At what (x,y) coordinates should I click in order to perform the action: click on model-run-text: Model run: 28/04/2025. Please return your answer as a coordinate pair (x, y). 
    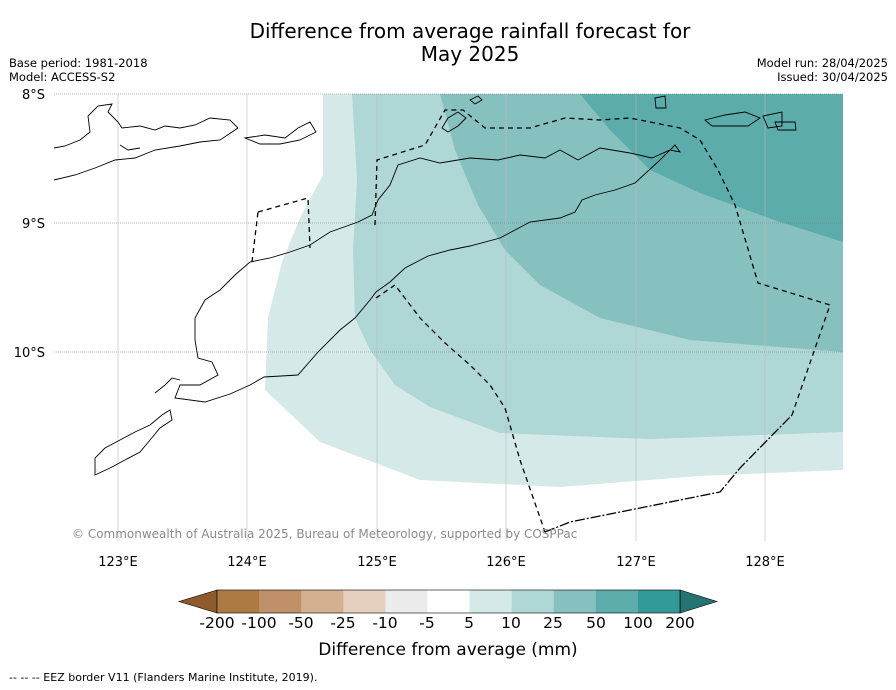
    Looking at the image, I should click on (822, 63).